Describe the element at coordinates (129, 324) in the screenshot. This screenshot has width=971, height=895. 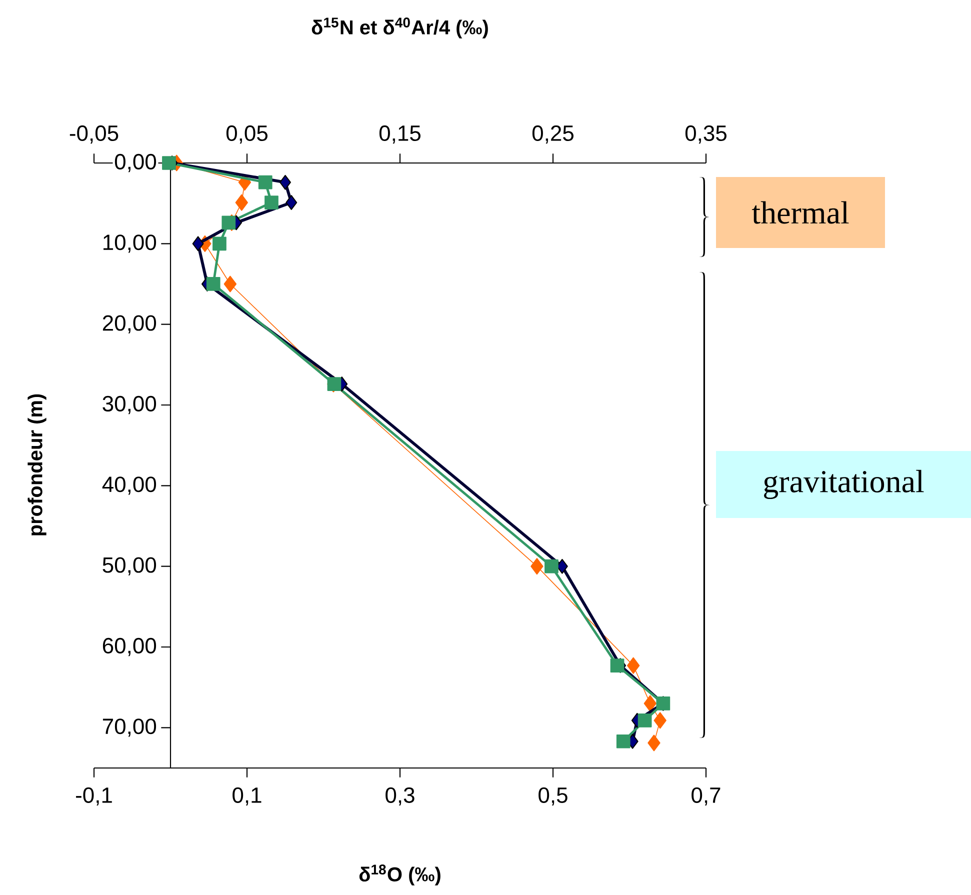
I see `y-tick-label: 20,00` at that location.